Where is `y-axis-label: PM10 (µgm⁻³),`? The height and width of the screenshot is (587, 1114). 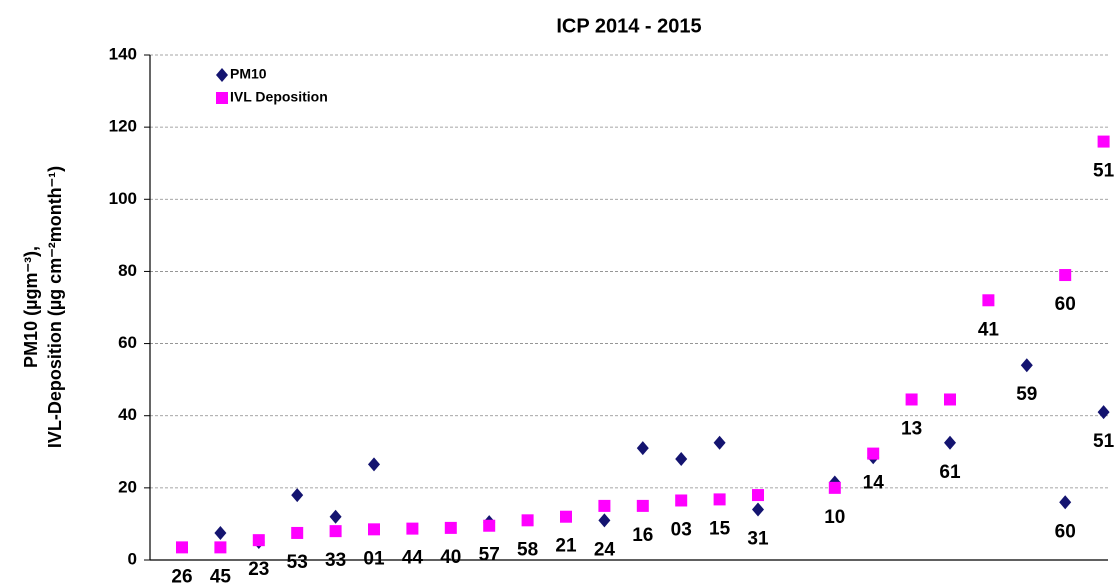 y-axis-label: PM10 (µgm⁻³), is located at coordinates (31, 307).